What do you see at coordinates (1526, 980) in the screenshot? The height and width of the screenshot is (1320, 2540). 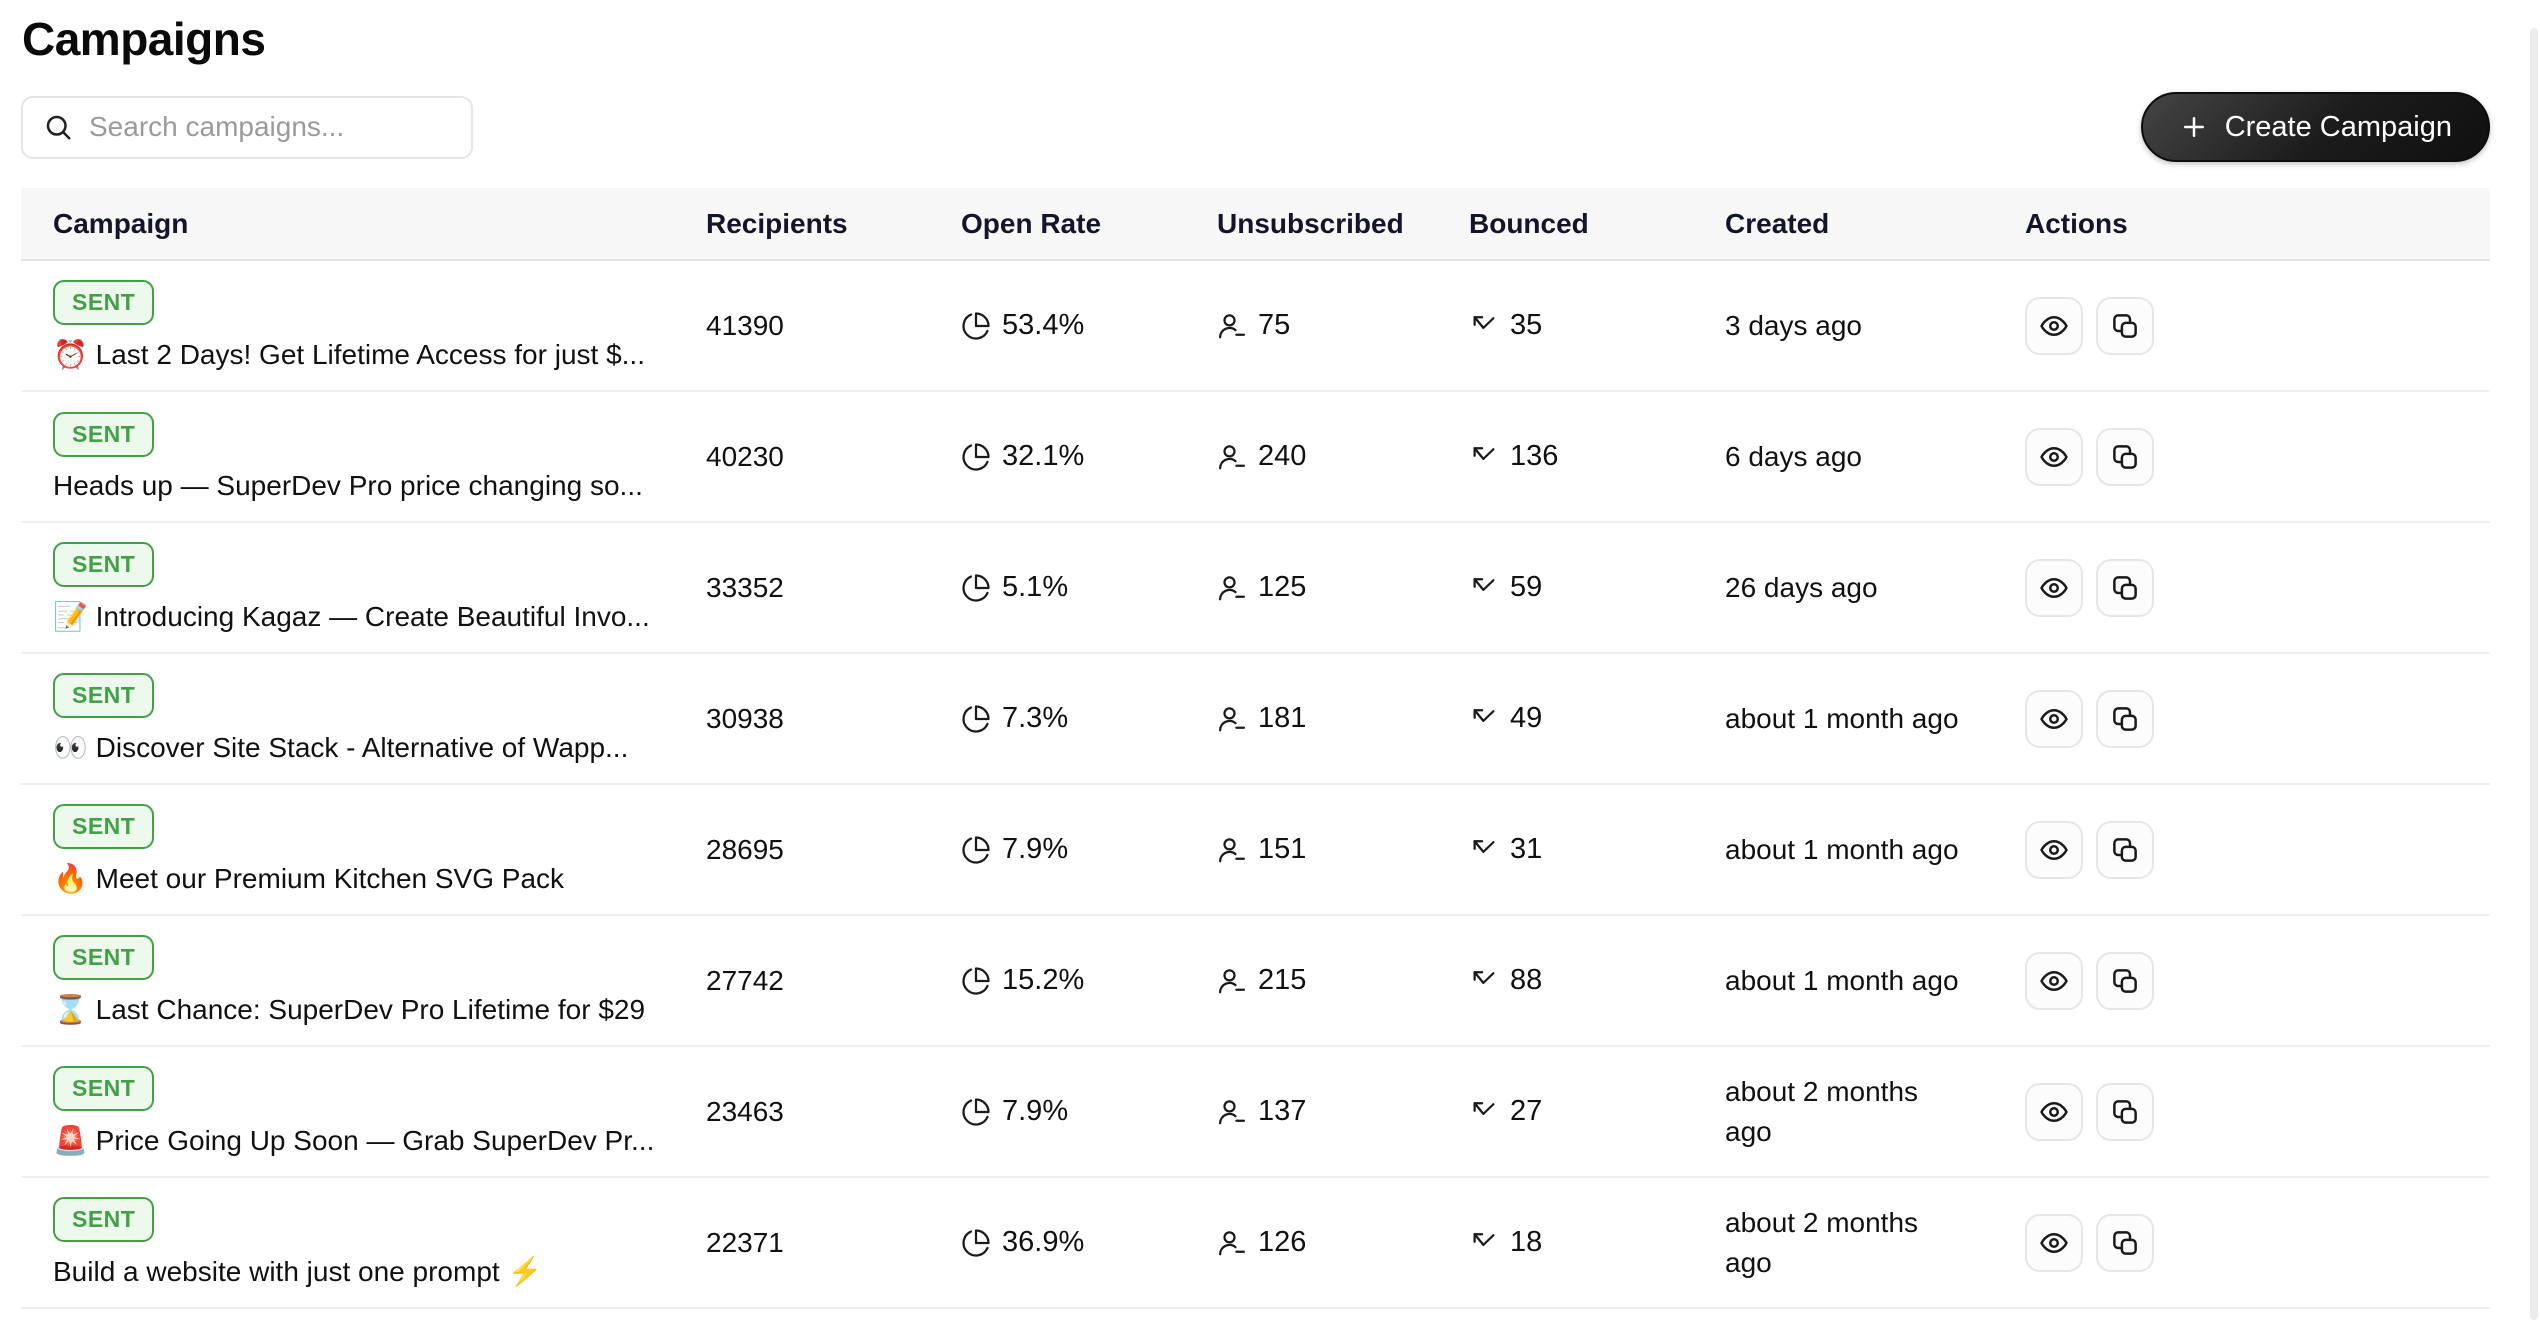 I see `bounced-value: 88` at bounding box center [1526, 980].